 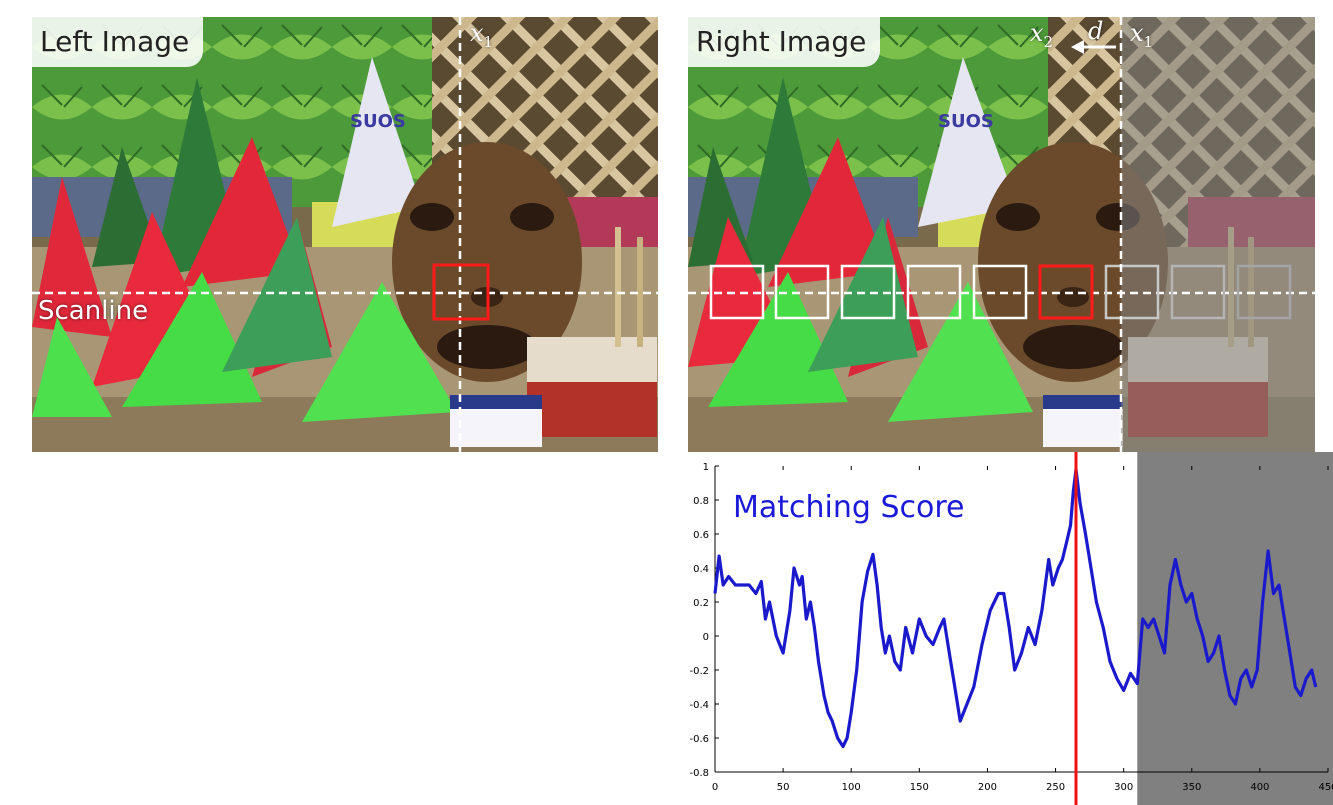 What do you see at coordinates (1259, 787) in the screenshot?
I see `x-tick-label: 400` at bounding box center [1259, 787].